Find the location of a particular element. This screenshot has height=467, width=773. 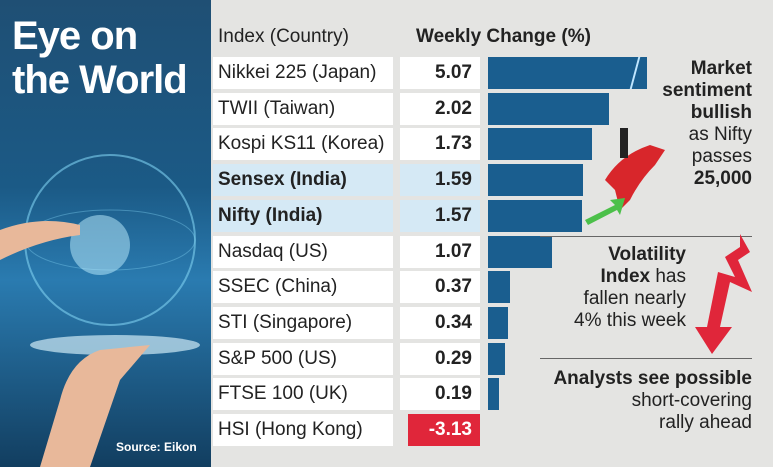

value-label: 1.59 is located at coordinates (440, 180).